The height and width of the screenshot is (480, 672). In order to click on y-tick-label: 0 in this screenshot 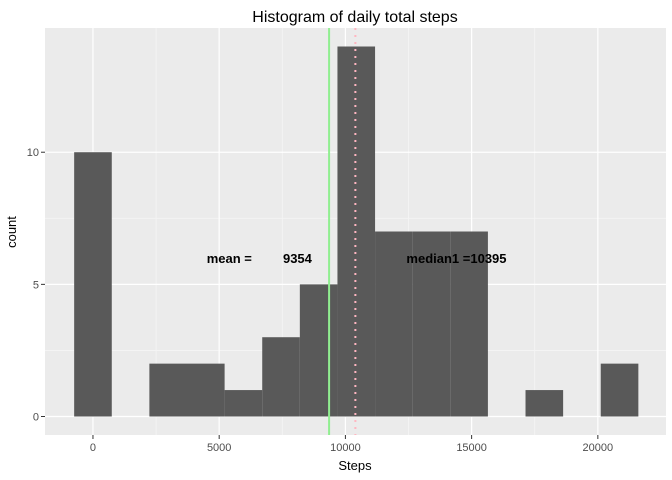, I will do `click(36, 418)`.